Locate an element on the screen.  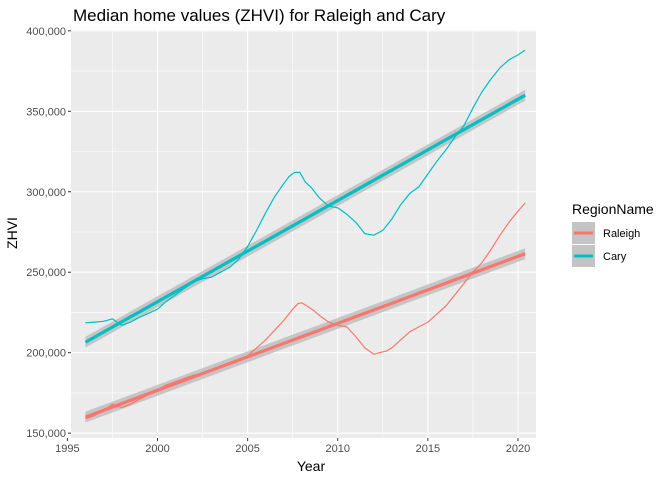
x-axis: 1995 2000 2005 2010 2015 2020 is located at coordinates (292, 446).